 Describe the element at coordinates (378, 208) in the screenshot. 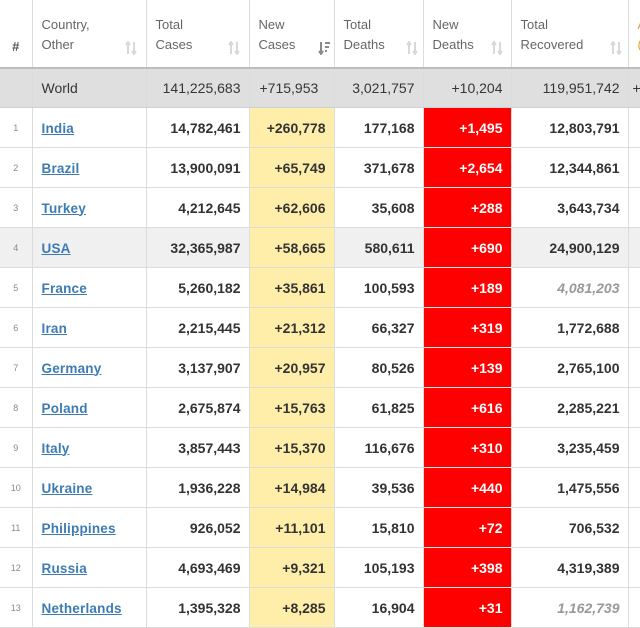

I see `total-deaths-cell: 35,608` at that location.